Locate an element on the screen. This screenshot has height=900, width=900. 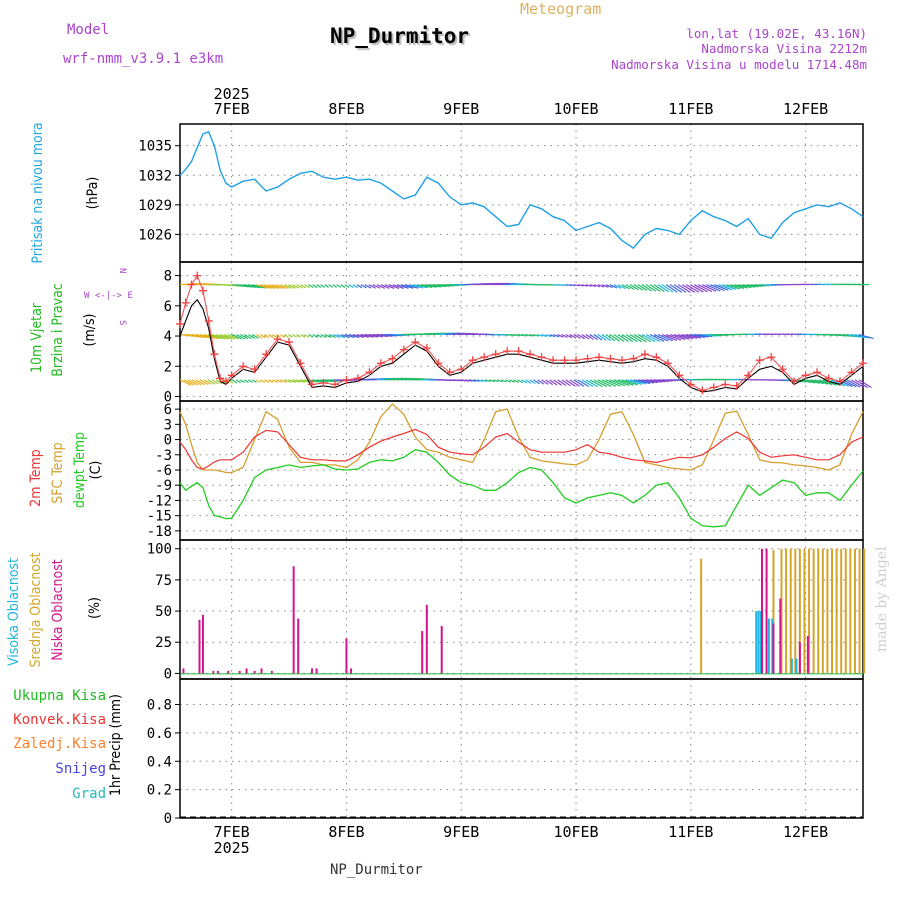
y-tick-label: 1032 is located at coordinates (155, 176).